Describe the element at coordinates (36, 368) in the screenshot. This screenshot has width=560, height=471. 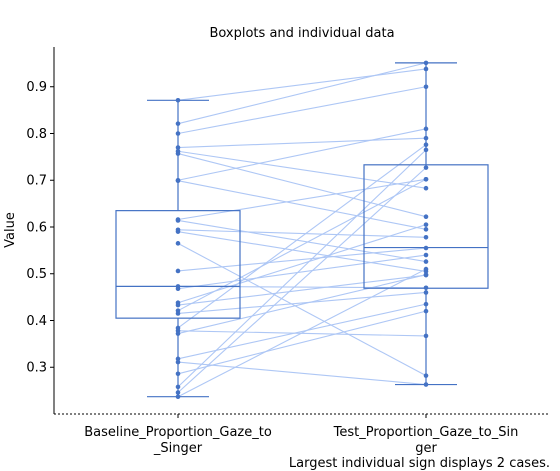
I see `y-tick-label: 0.3` at that location.